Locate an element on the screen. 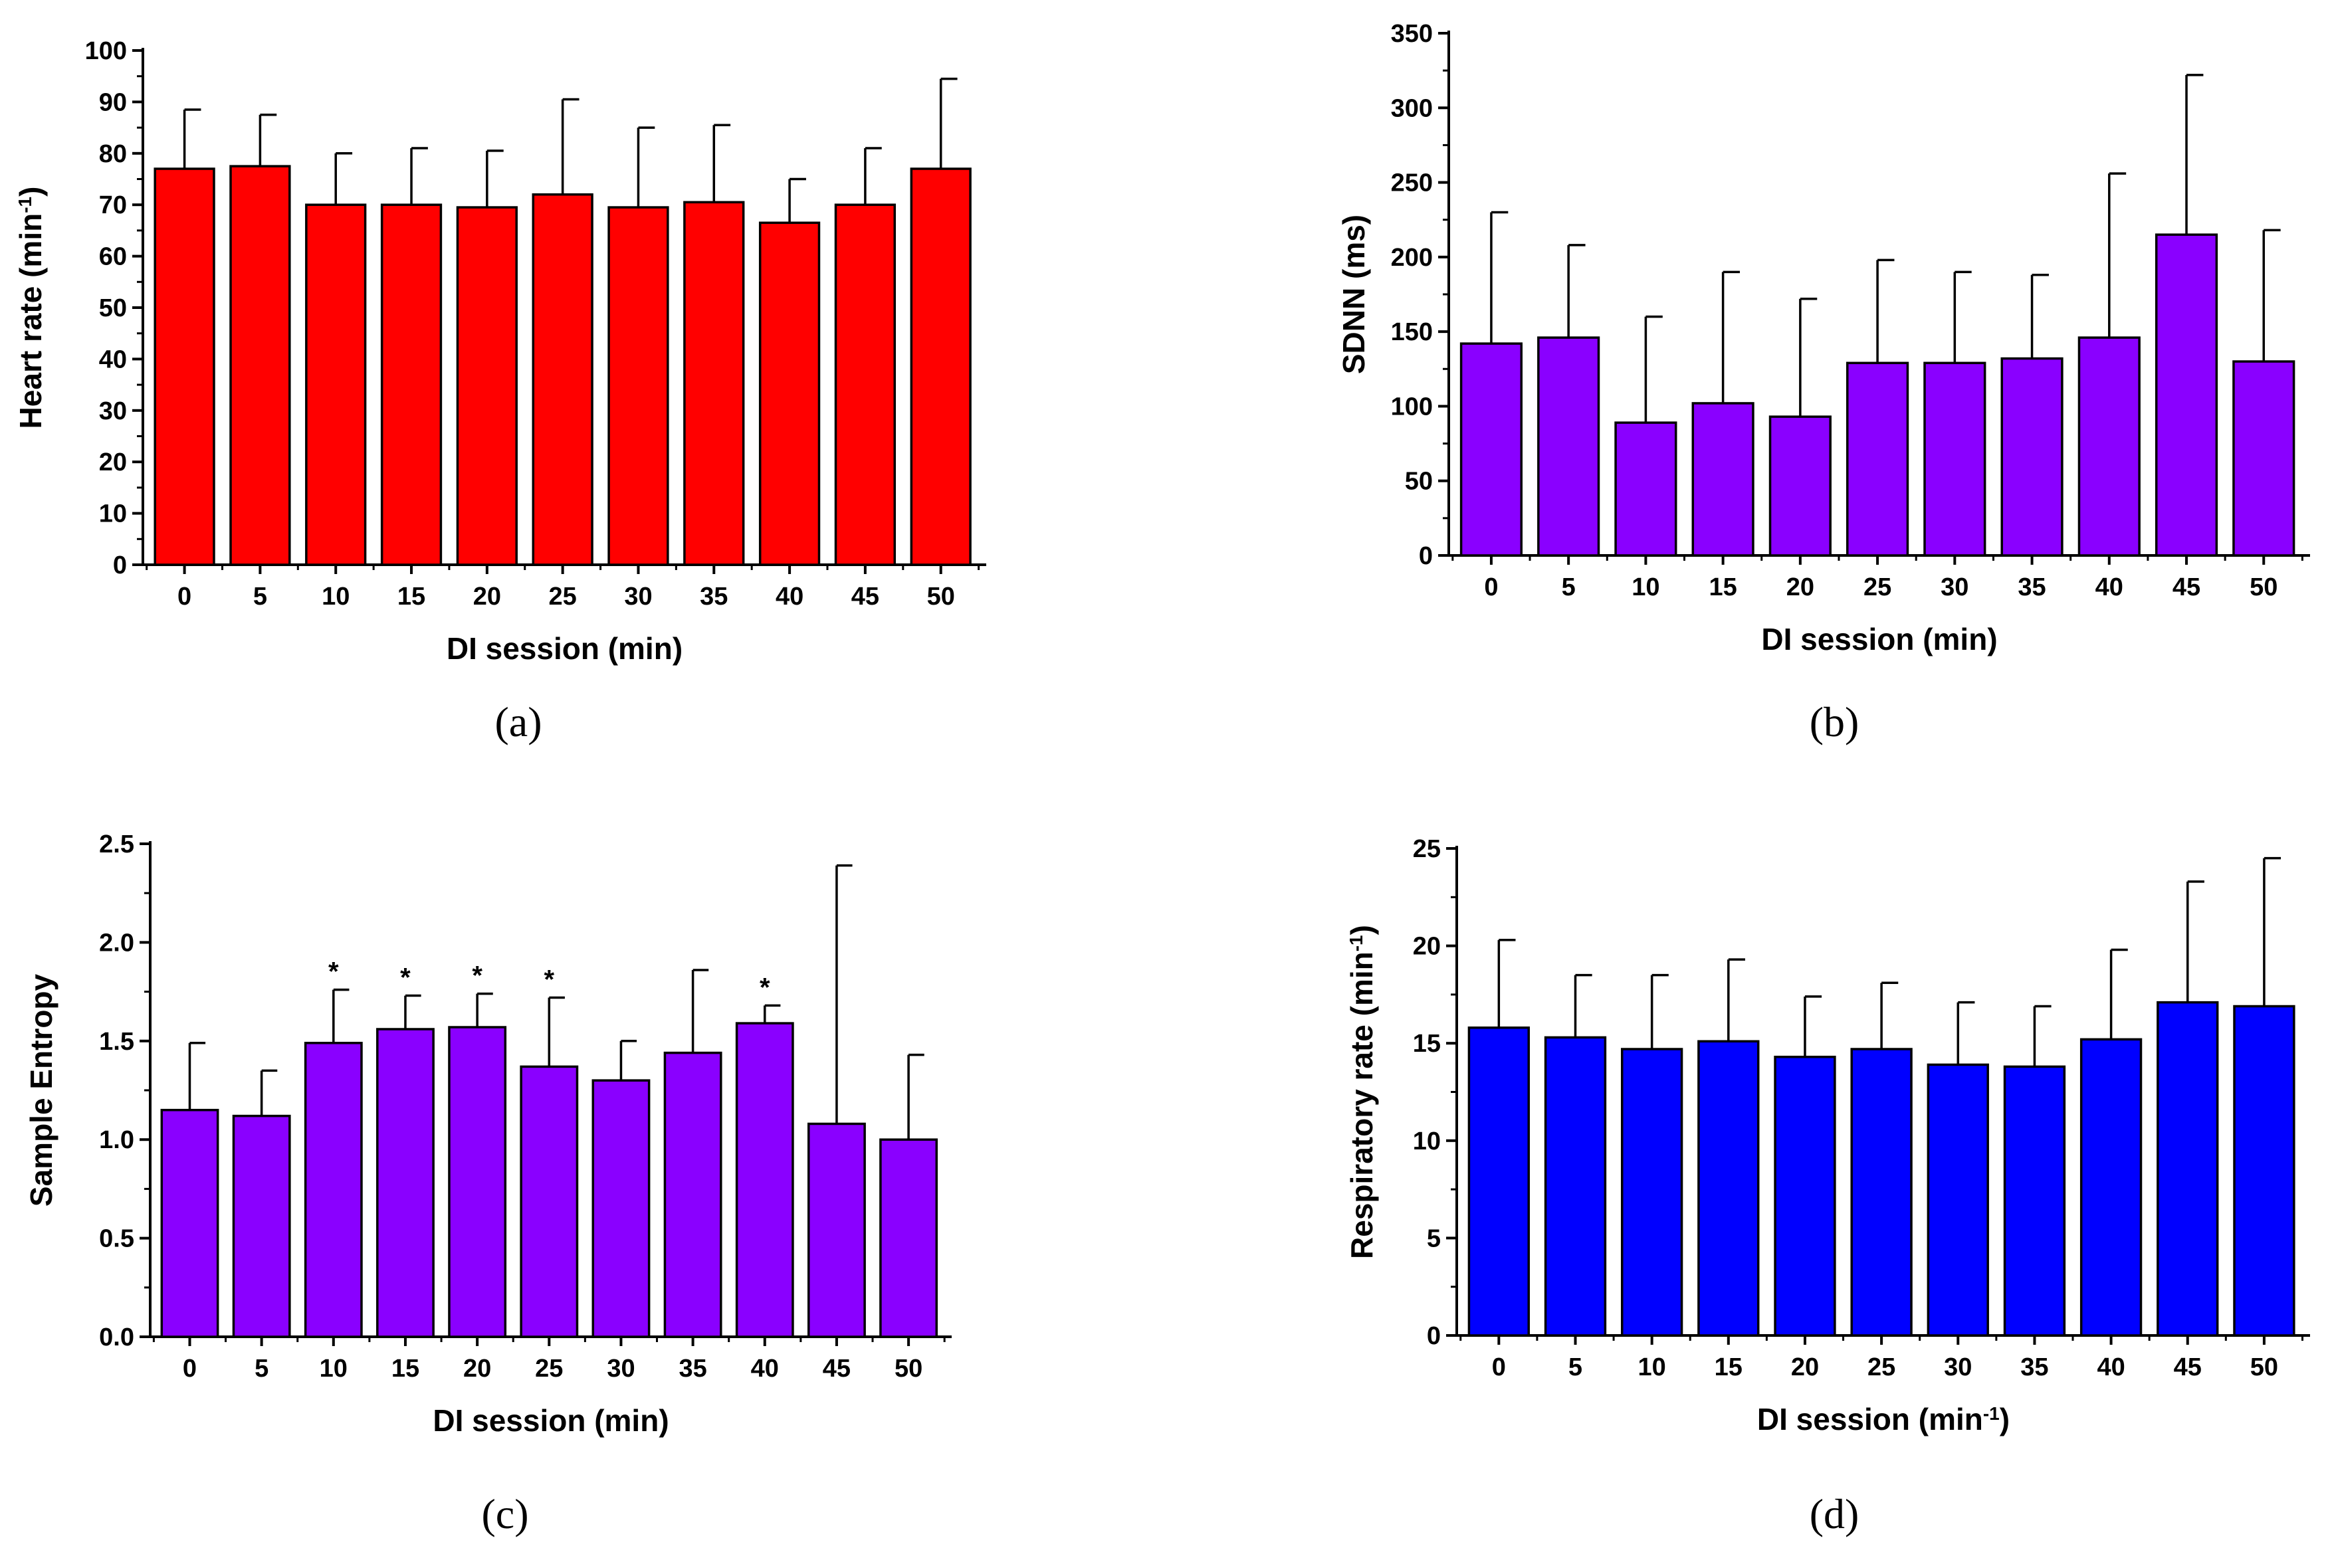  y-tick-label: 25 is located at coordinates (1427, 849).